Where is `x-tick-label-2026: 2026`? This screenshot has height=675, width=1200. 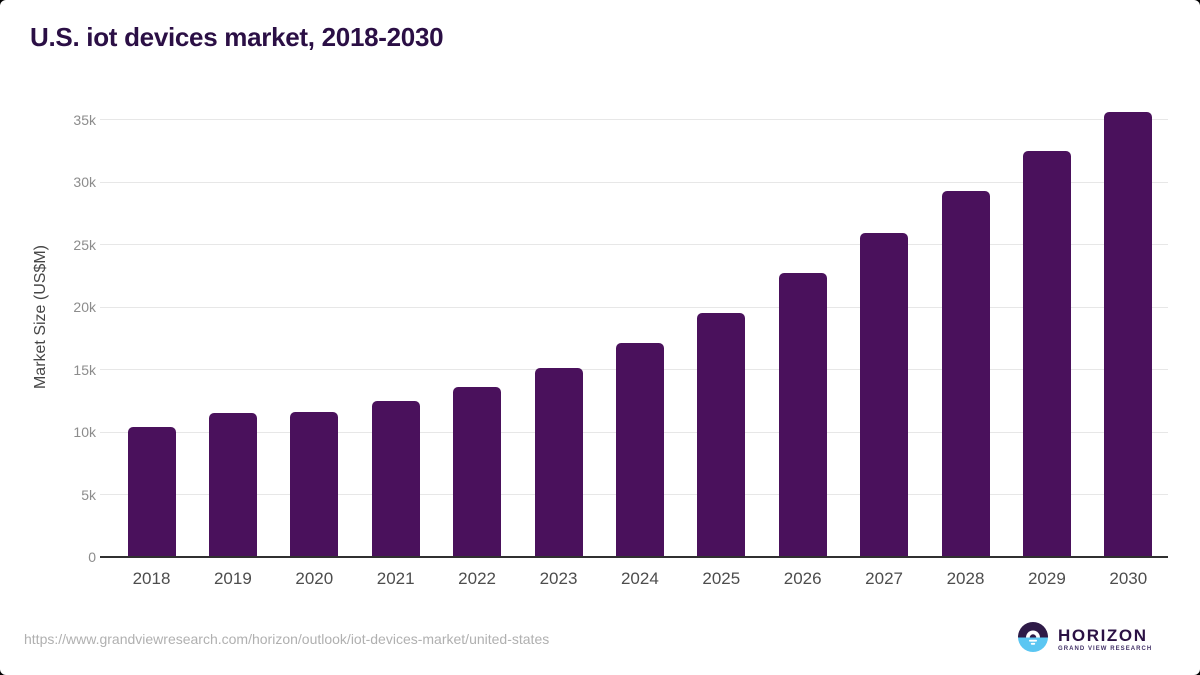
x-tick-label-2026: 2026 is located at coordinates (802, 578).